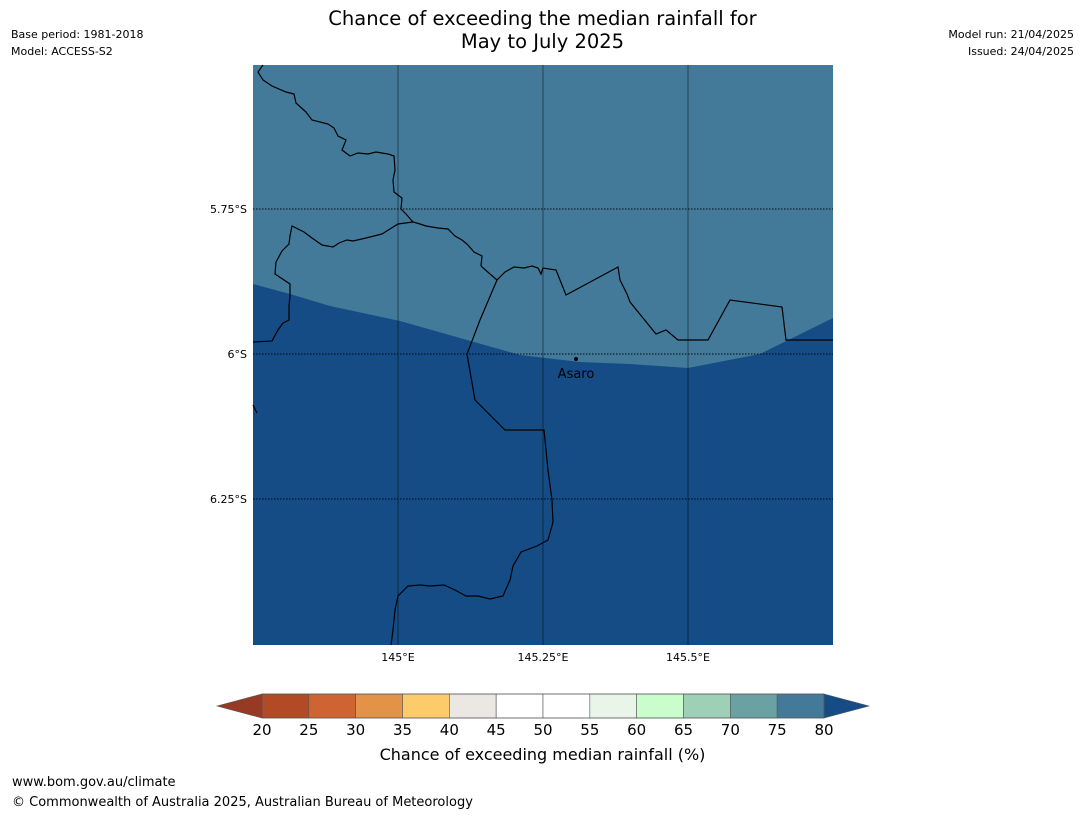 The height and width of the screenshot is (816, 1085). Describe the element at coordinates (542, 41) in the screenshot. I see `map-title-line2: May to July 2025` at that location.